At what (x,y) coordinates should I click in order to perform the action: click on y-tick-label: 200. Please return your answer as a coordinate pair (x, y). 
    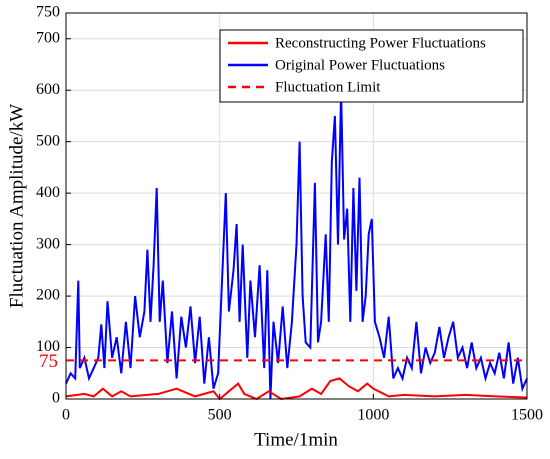
    Looking at the image, I should click on (48, 295).